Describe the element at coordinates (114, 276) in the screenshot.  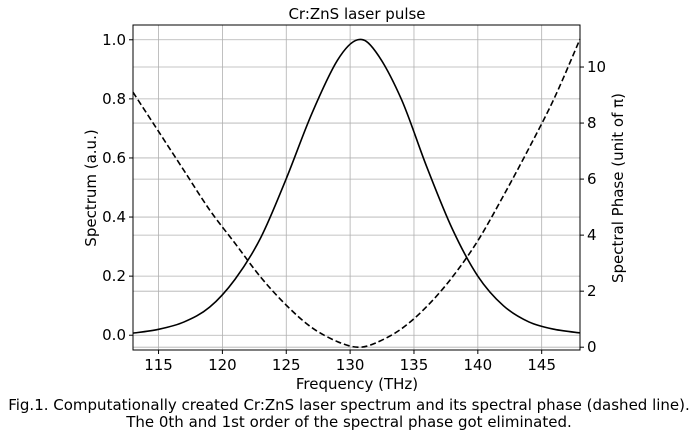
I see `y-tick-label: 0.2` at that location.